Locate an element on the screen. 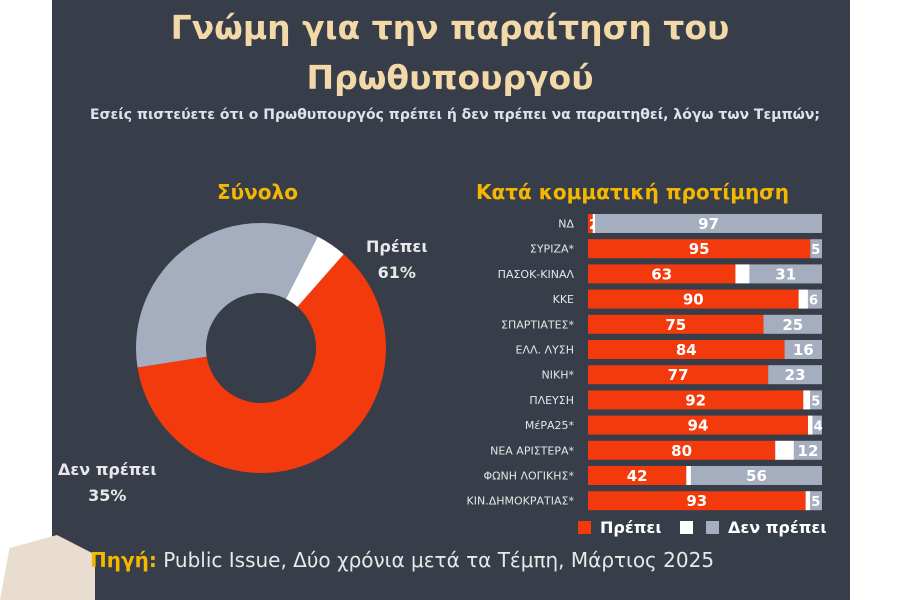  bar-value-label: 90 is located at coordinates (693, 300).